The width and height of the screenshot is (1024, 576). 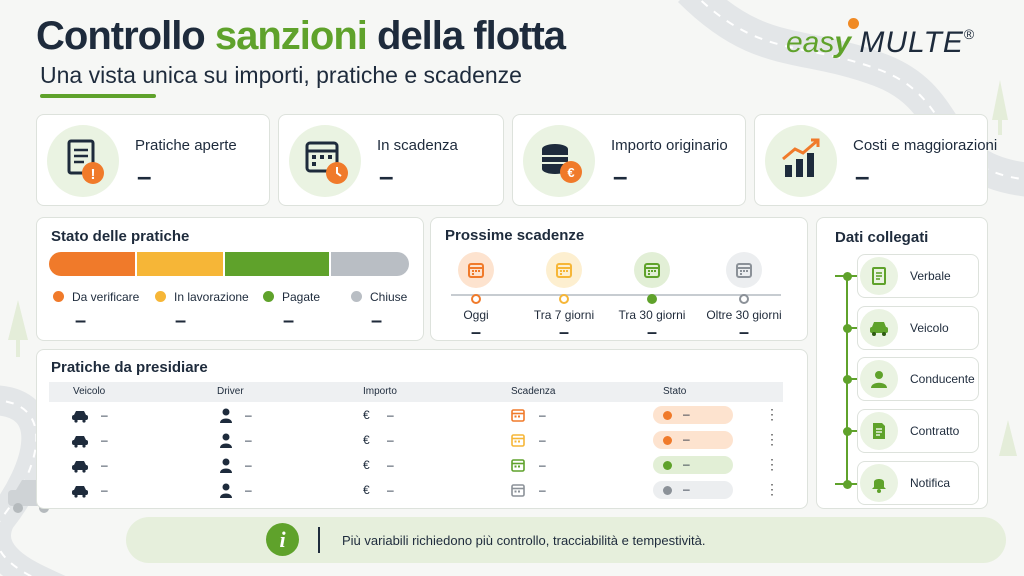 I want to click on linked-conducente: Conducente, so click(x=918, y=379).